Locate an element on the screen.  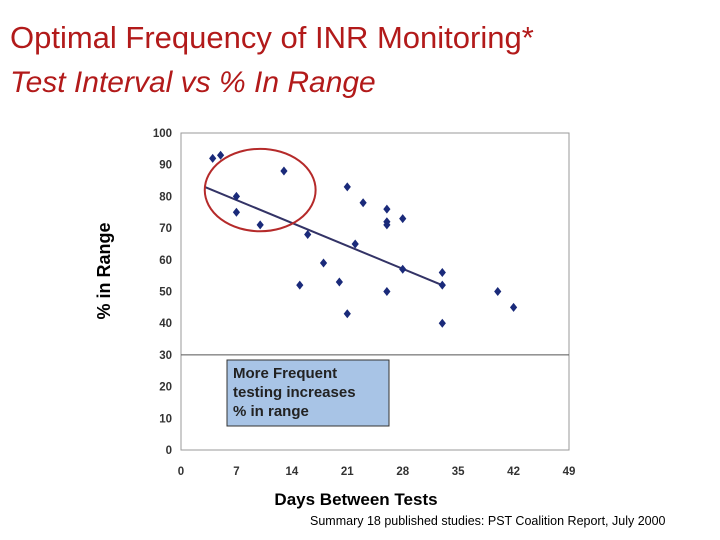
y-tick-label: 0 is located at coordinates (169, 451).